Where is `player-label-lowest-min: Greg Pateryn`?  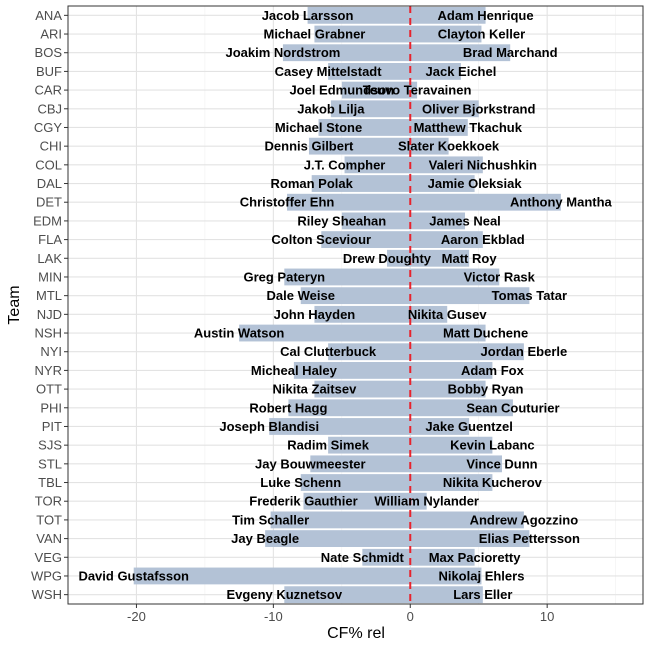
player-label-lowest-min: Greg Pateryn is located at coordinates (284, 276).